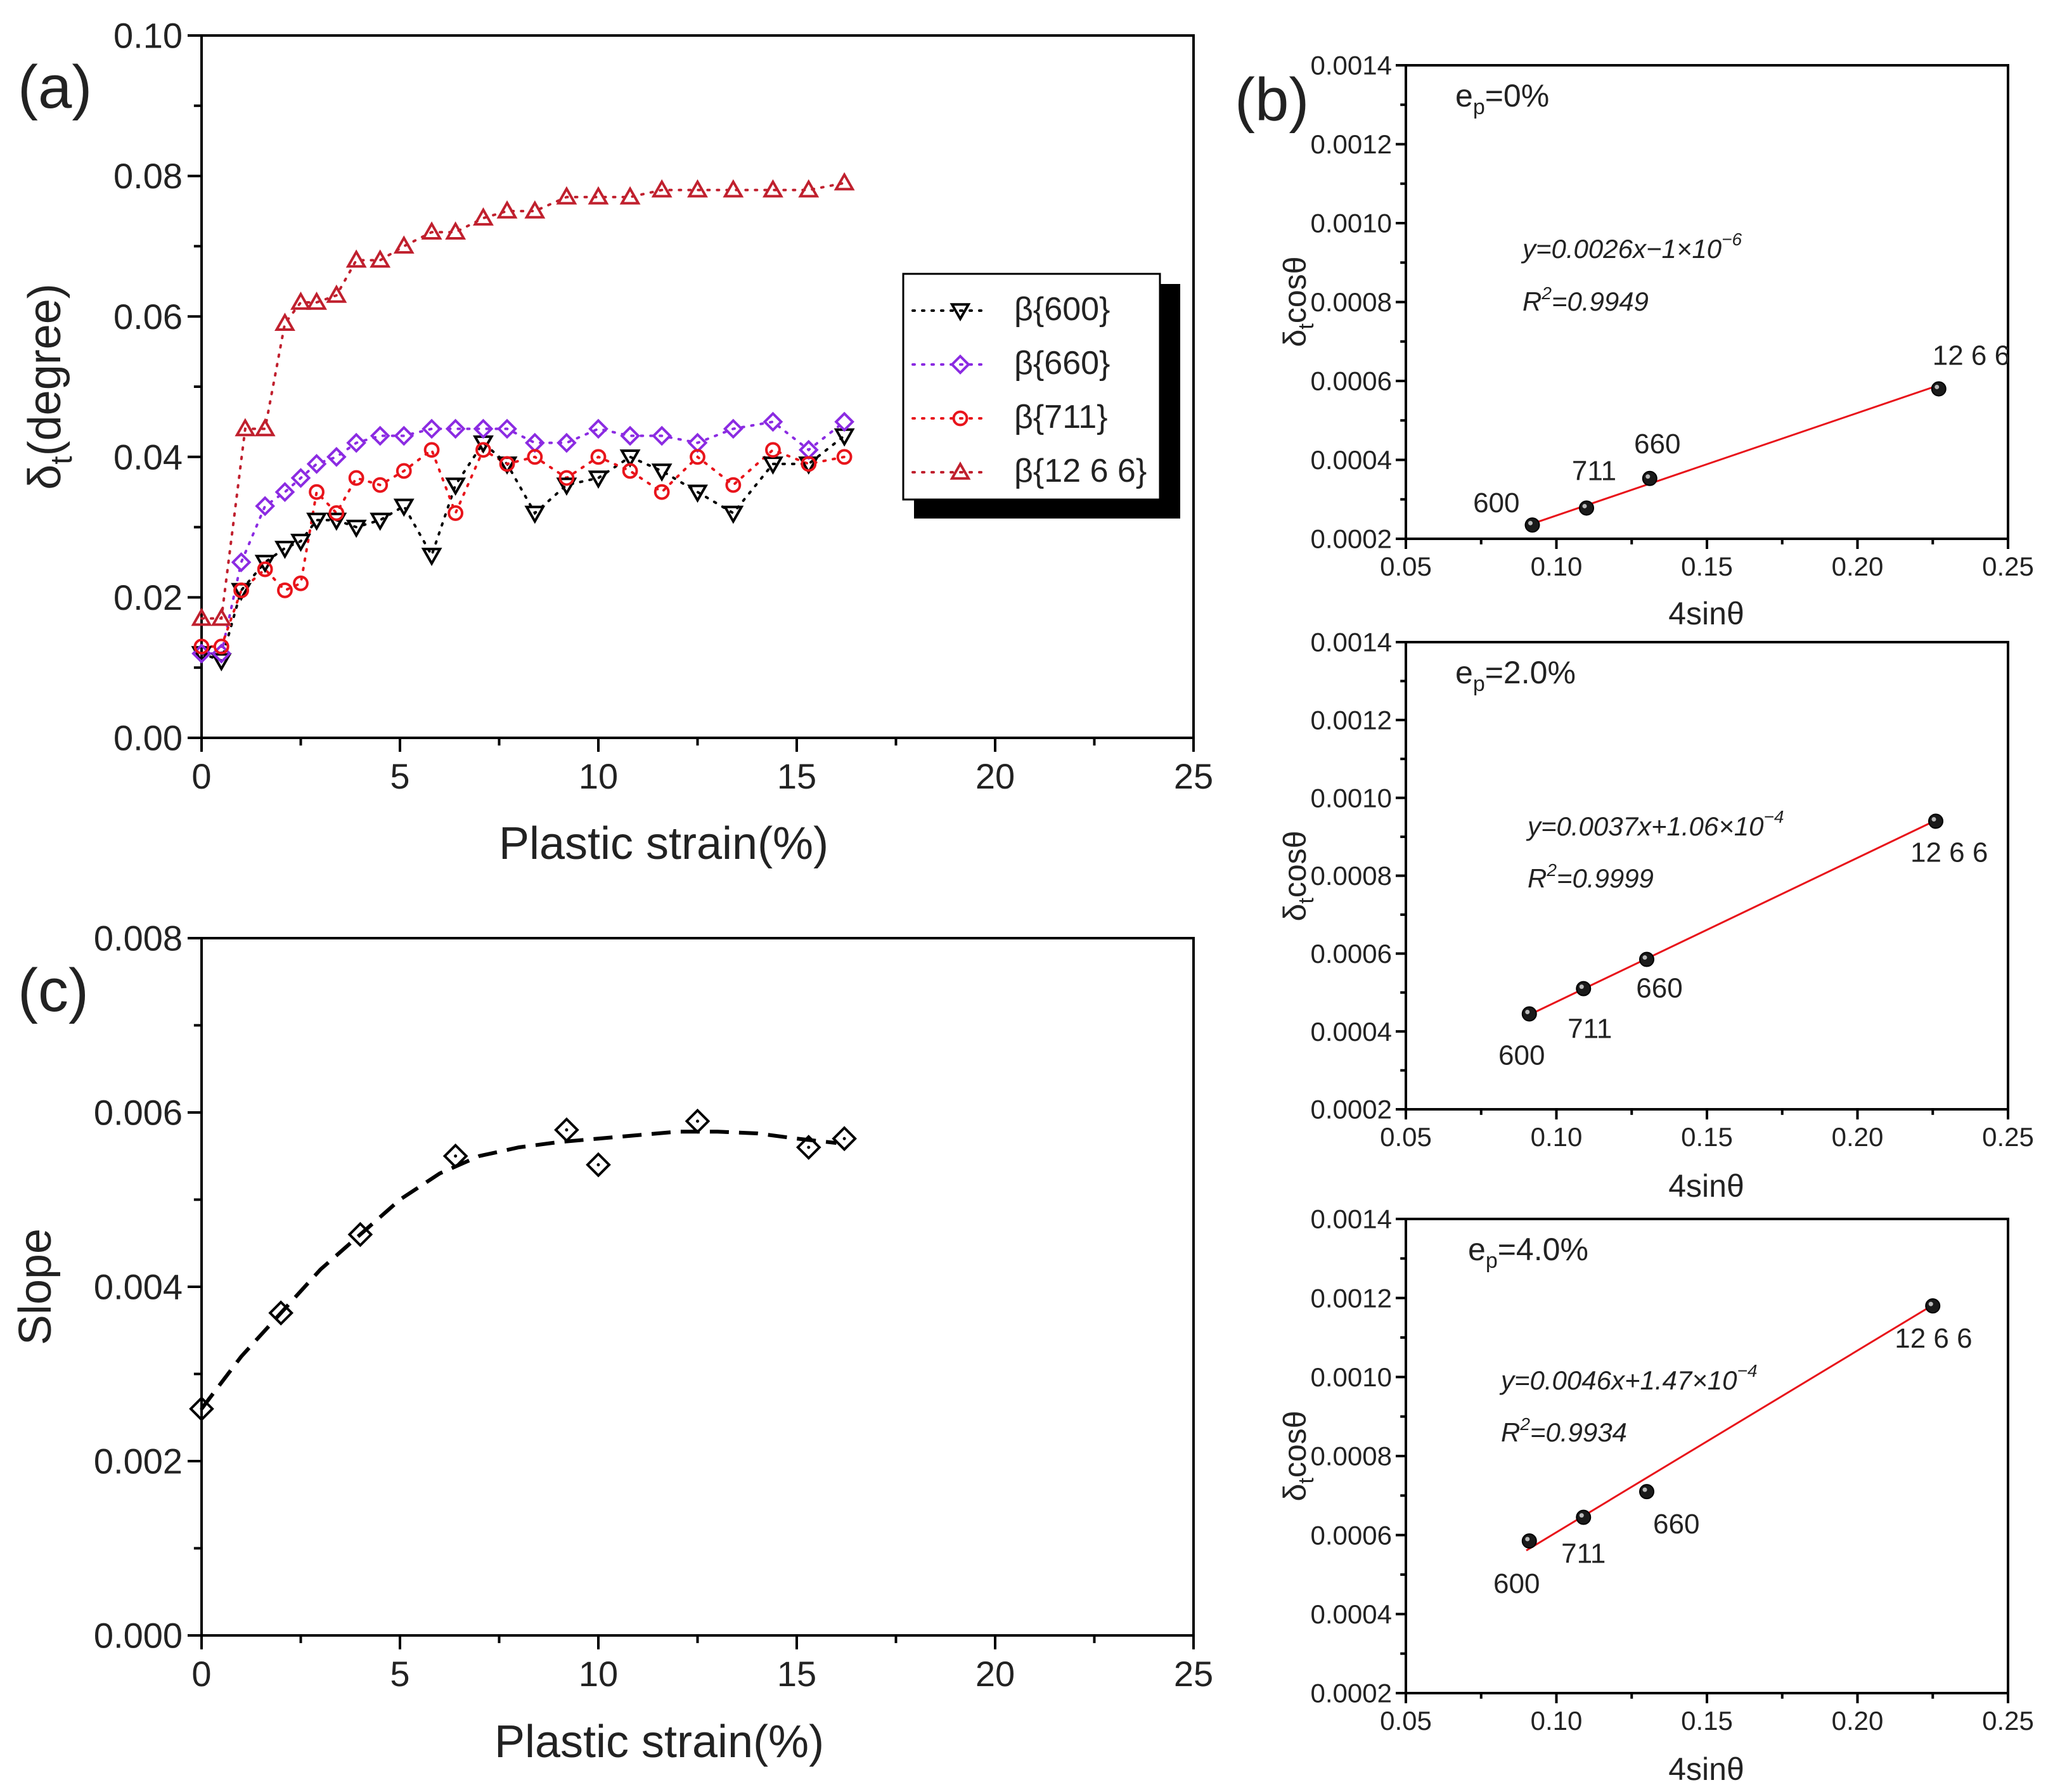 The width and height of the screenshot is (2060, 1792). What do you see at coordinates (1524, 1424) in the screenshot?
I see `r2-b3-sup: 2` at bounding box center [1524, 1424].